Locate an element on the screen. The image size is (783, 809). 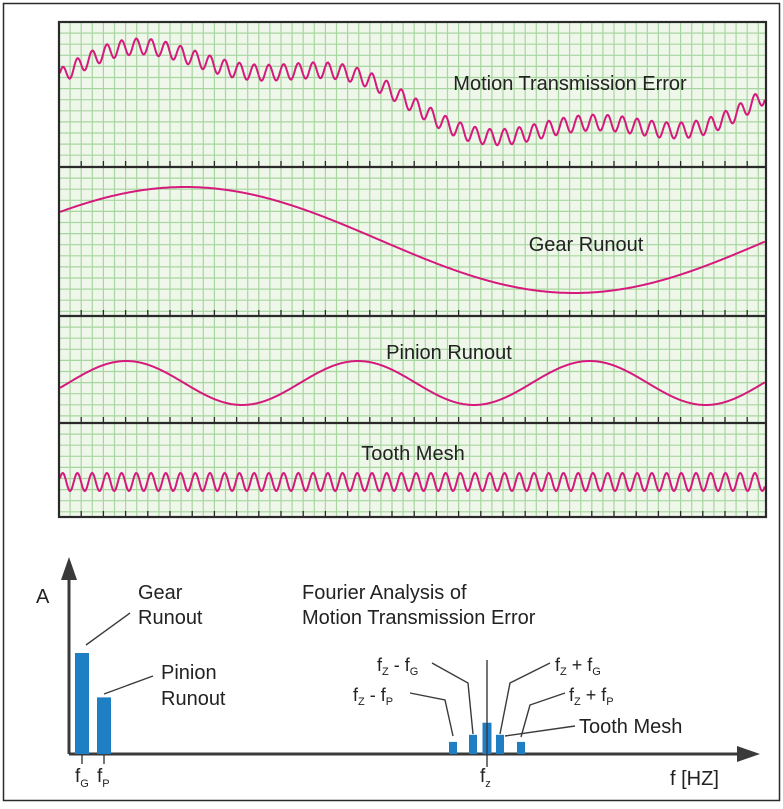
label-fz-plus-fp: fZ + fP is located at coordinates (591, 696).